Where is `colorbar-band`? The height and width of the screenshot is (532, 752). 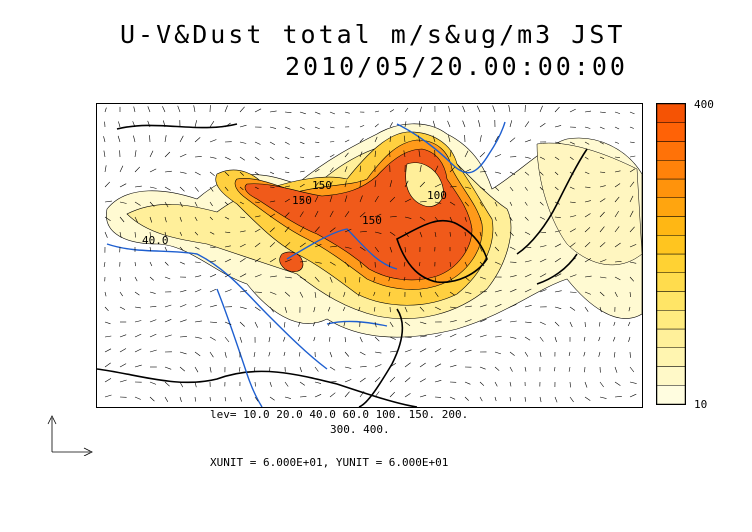 colorbar-band is located at coordinates (671, 132).